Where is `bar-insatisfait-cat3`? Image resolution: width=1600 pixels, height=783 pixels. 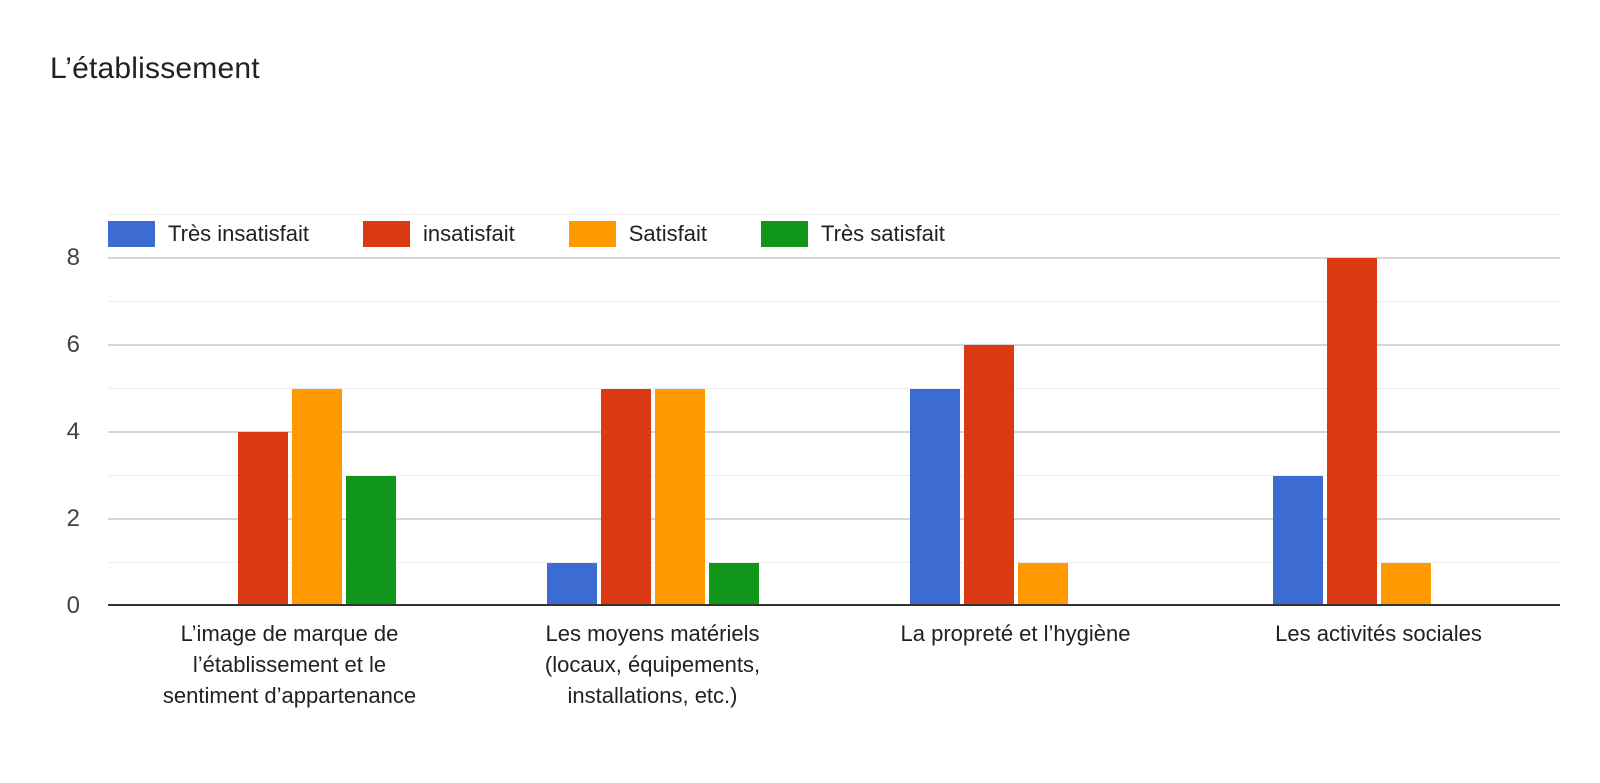 bar-insatisfait-cat3 is located at coordinates (988, 475).